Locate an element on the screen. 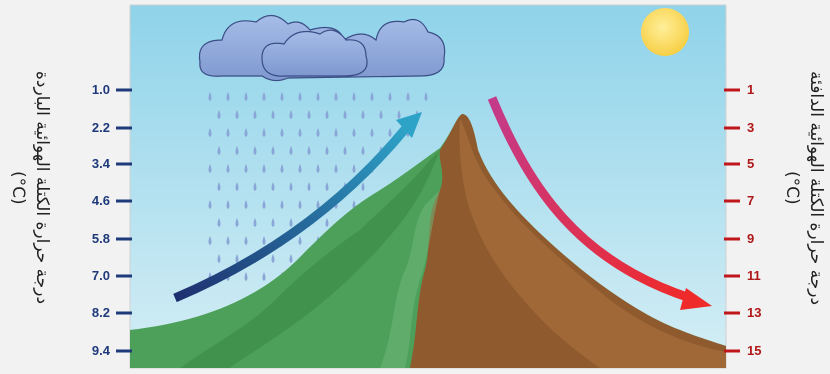  left-tick-label: 2.2 is located at coordinates (100, 127).